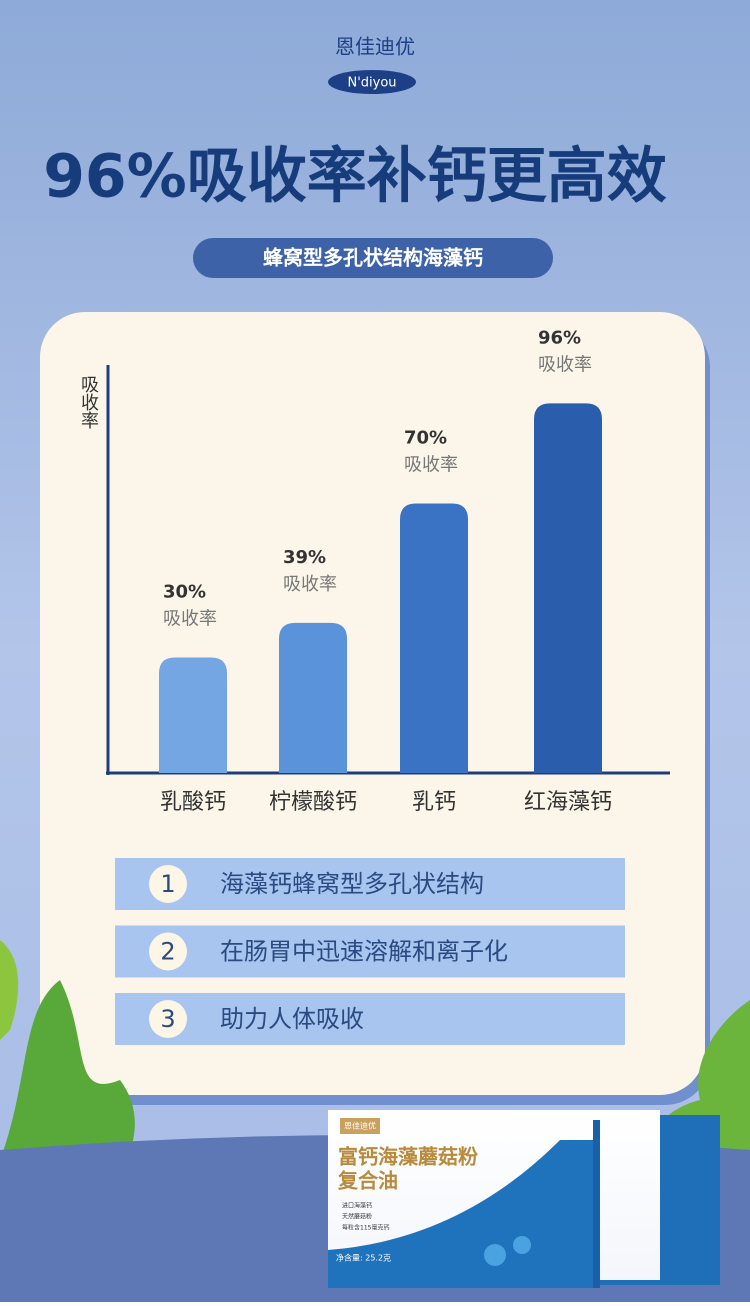  Describe the element at coordinates (304, 557) in the screenshot. I see `value-label: 39%` at that location.